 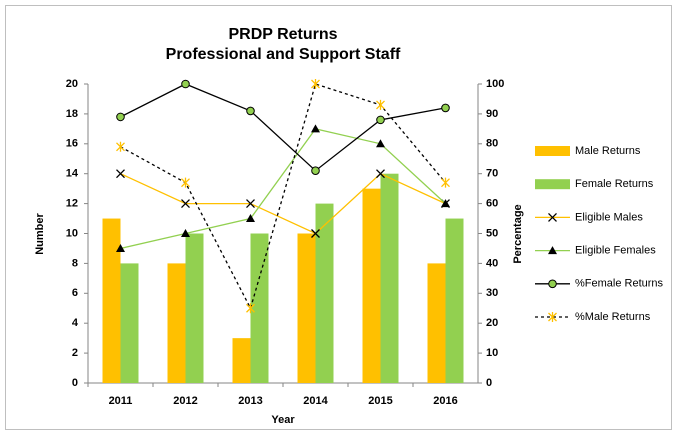 I want to click on x-tick-label: 2013, so click(x=250, y=401).